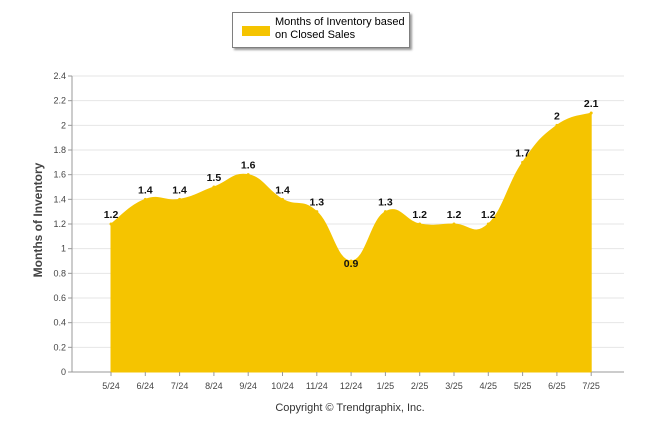 The height and width of the screenshot is (434, 646). I want to click on x-tick-label: 10/24, so click(282, 386).